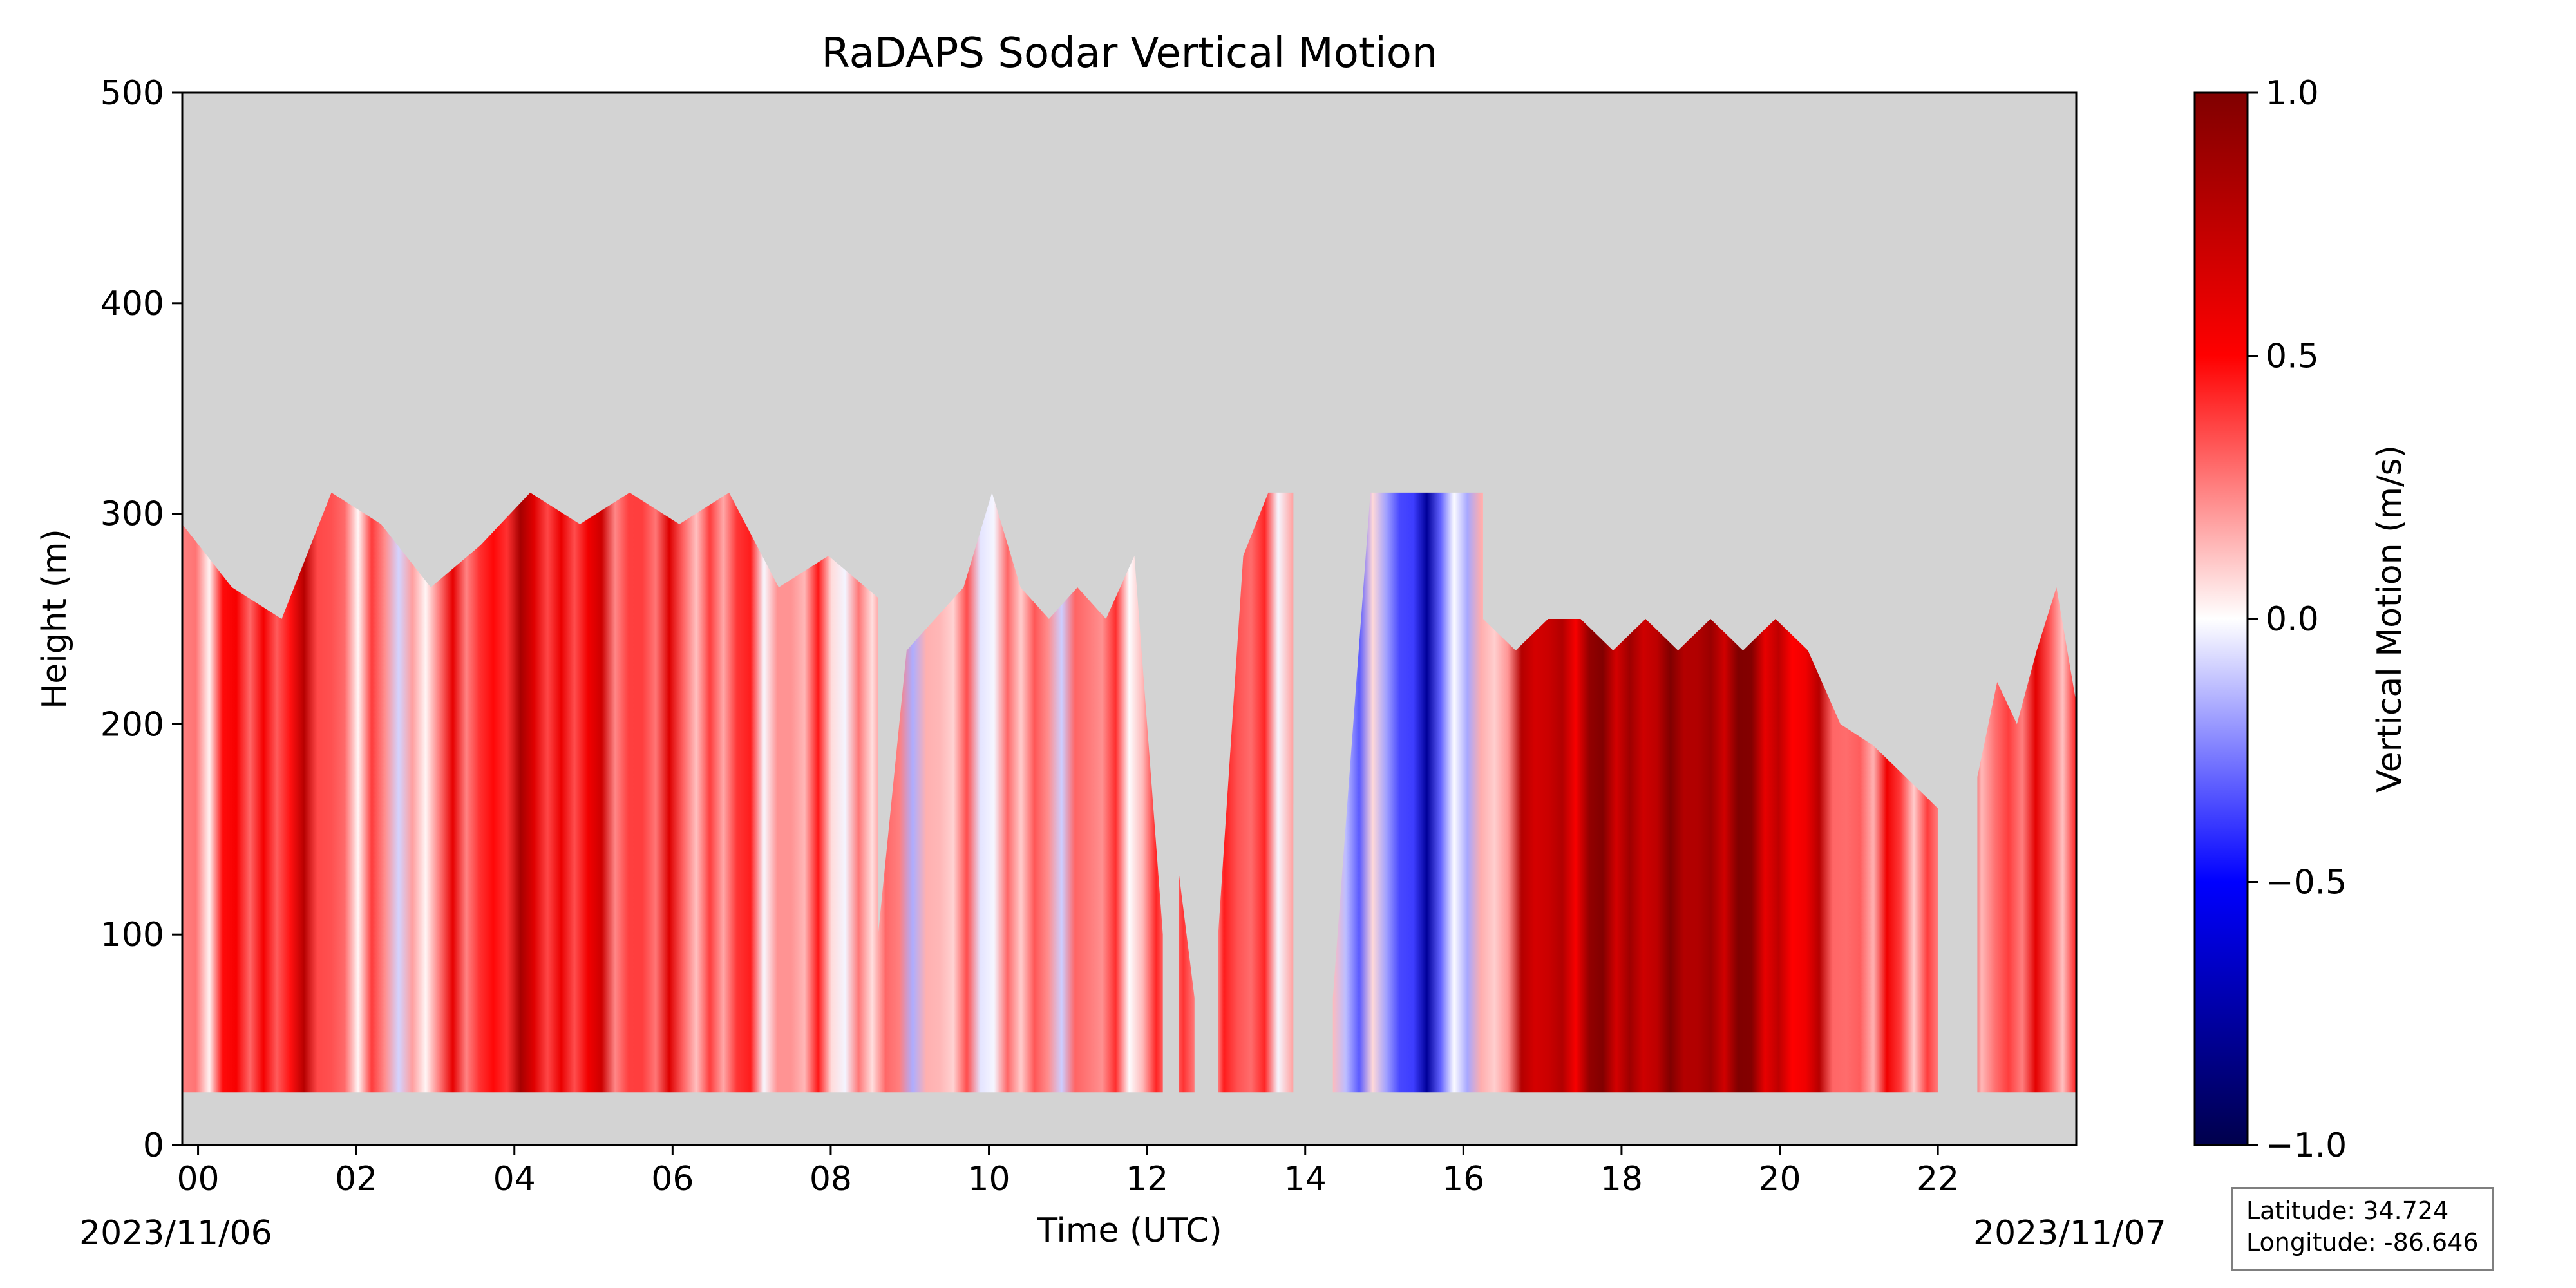  What do you see at coordinates (132, 304) in the screenshot?
I see `y-tick-label: 400` at bounding box center [132, 304].